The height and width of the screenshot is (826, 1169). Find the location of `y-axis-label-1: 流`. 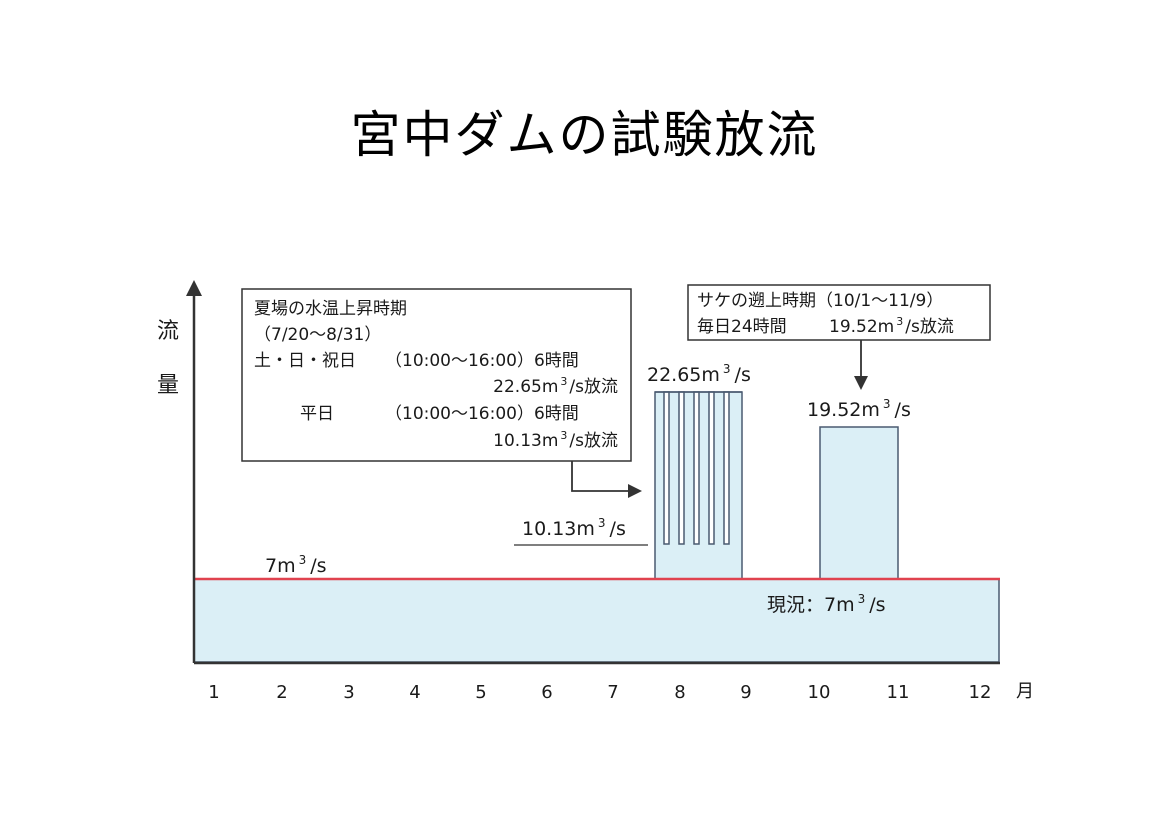

y-axis-label-1: 流 is located at coordinates (168, 331).